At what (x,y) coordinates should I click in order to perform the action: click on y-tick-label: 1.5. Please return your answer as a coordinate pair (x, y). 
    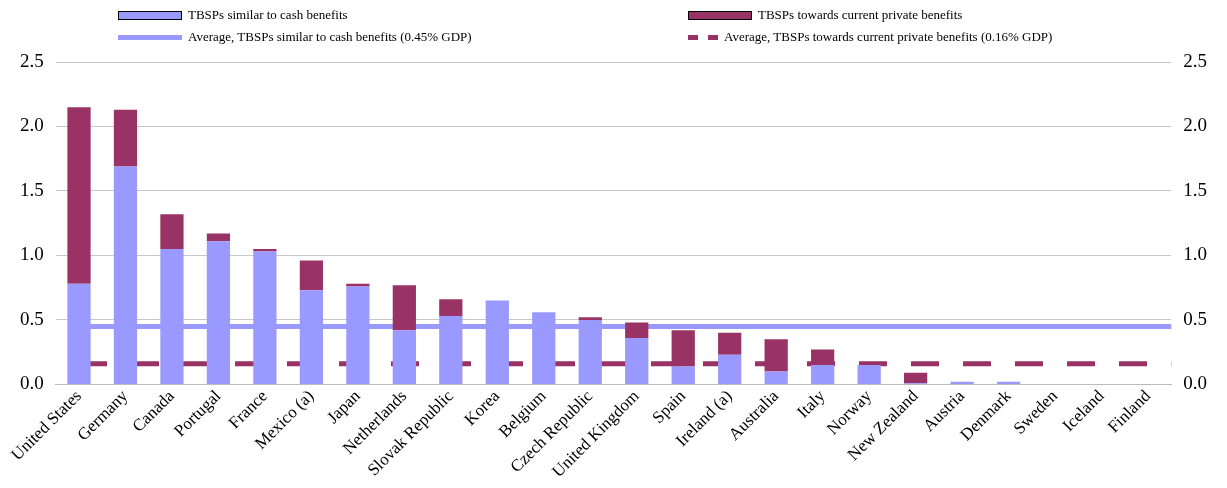
    Looking at the image, I should click on (32, 189).